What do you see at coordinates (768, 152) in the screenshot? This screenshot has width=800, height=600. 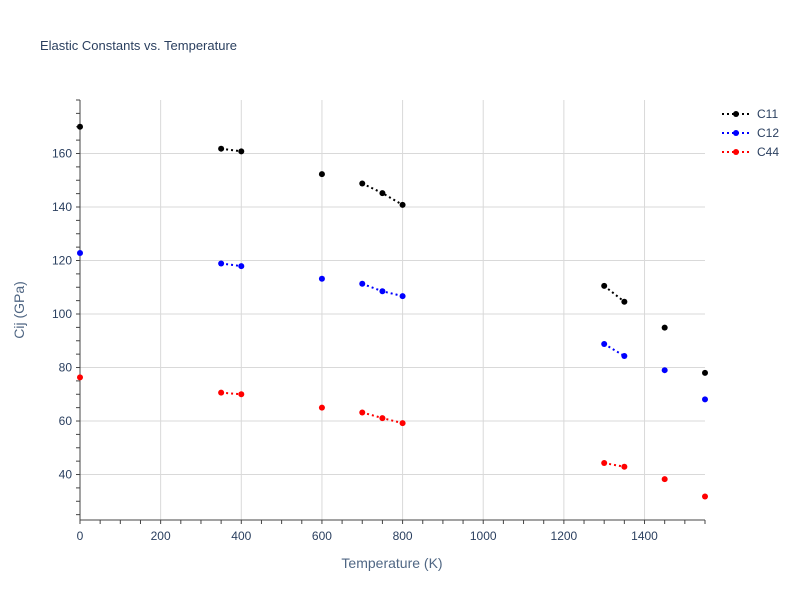 I see `legend-label: C44` at bounding box center [768, 152].